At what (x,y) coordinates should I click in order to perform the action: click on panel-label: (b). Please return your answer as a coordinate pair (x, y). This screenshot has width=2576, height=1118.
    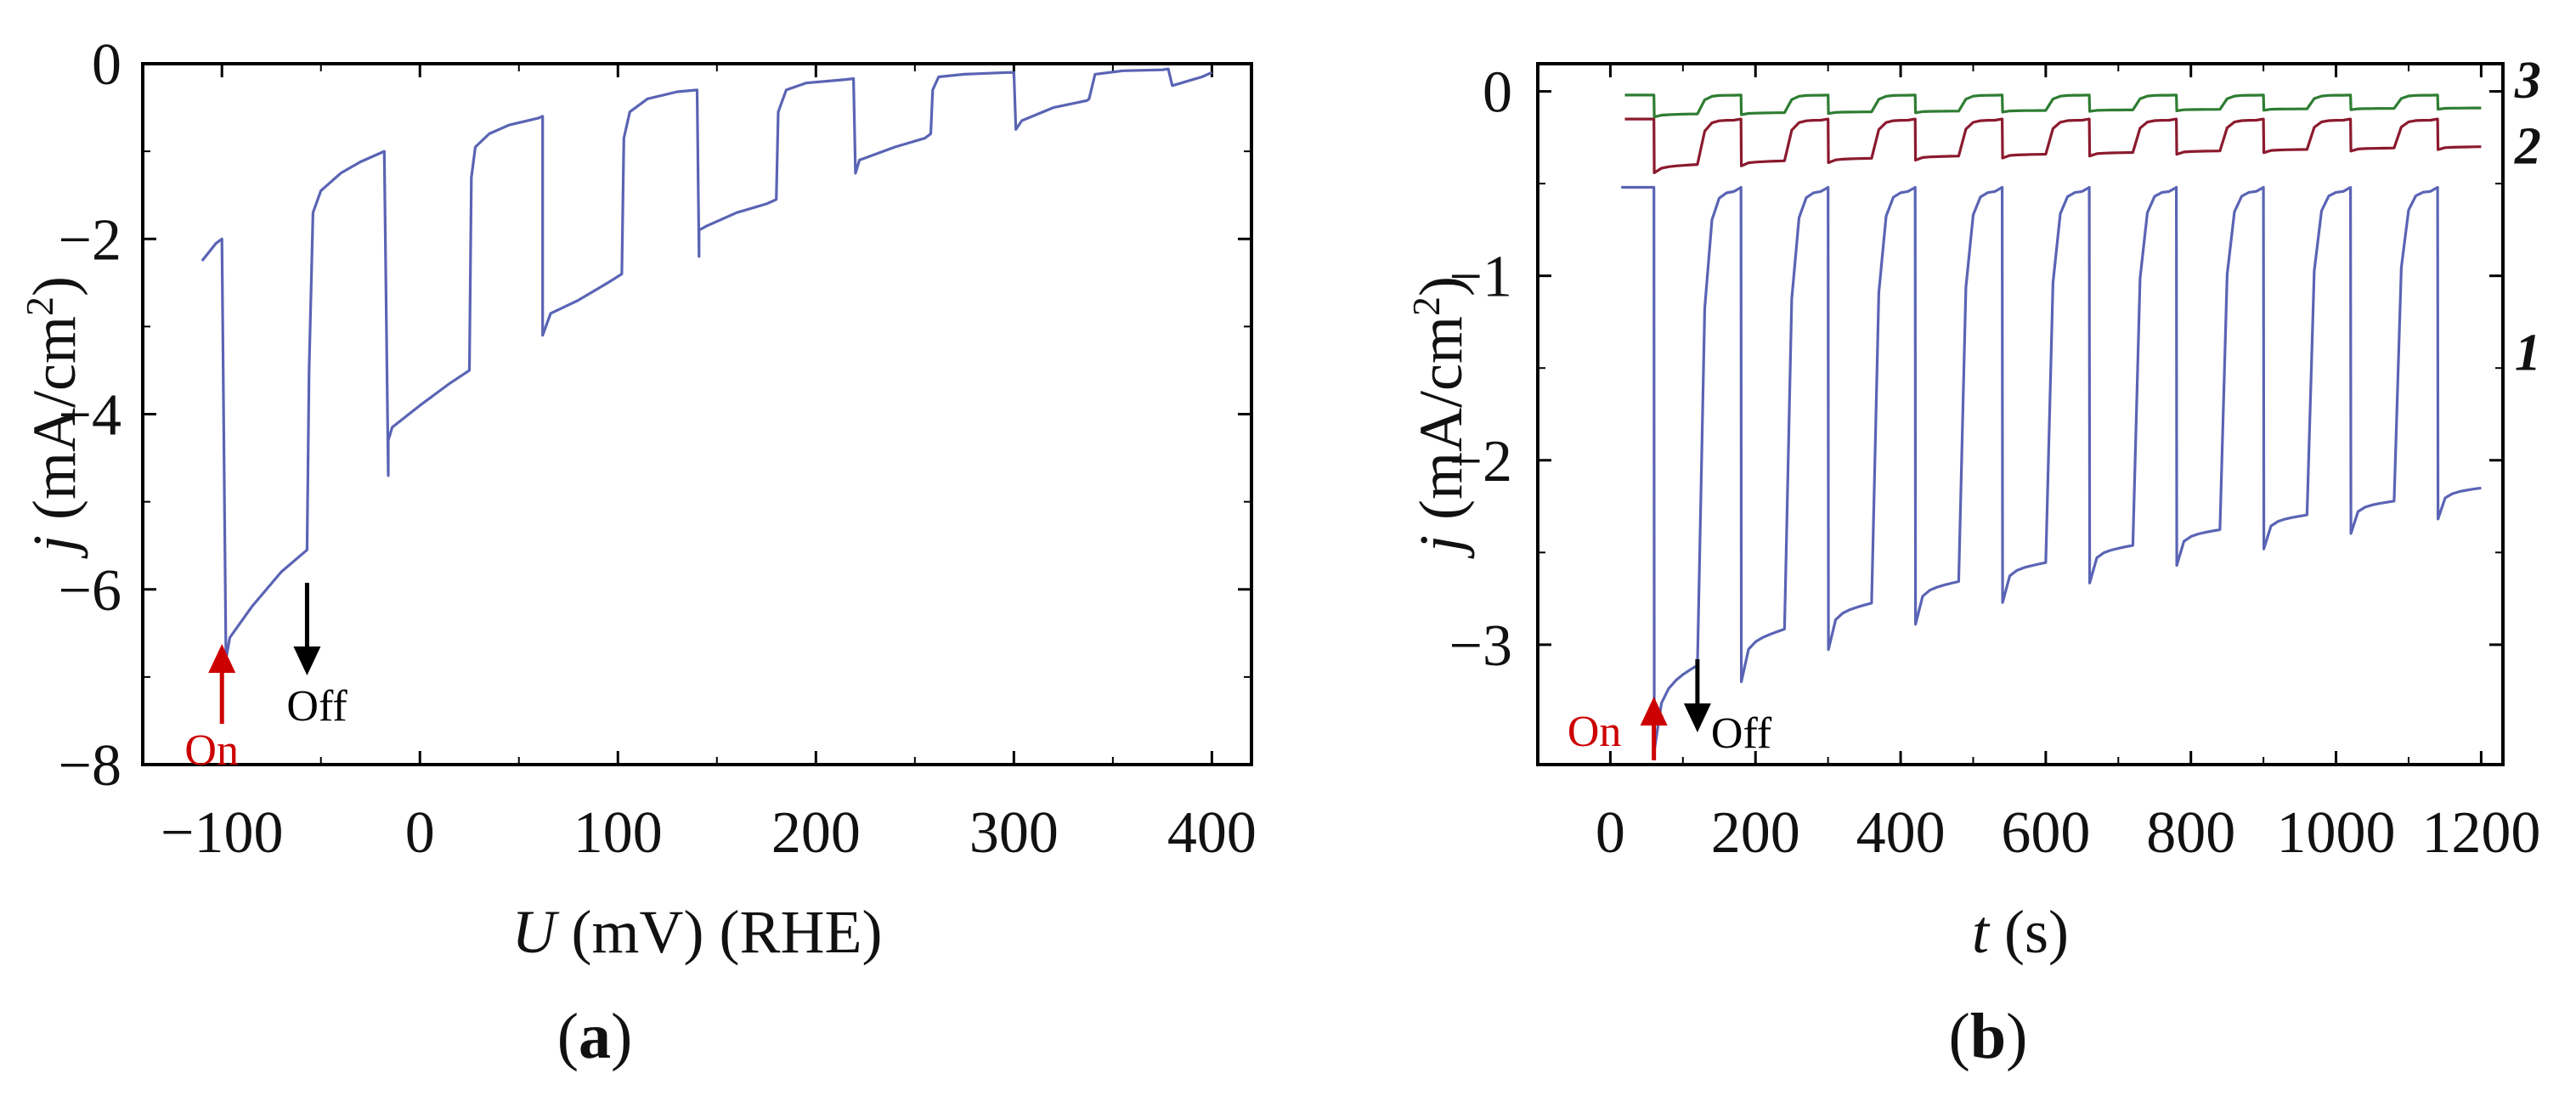
    Looking at the image, I should click on (1989, 1036).